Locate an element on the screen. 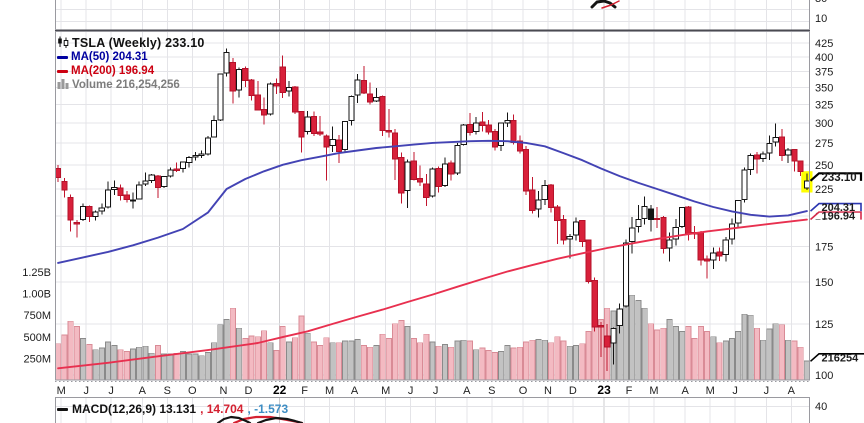 This screenshot has width=864, height=423. ma50-price-callout-text: 204.31 is located at coordinates (839, 208).